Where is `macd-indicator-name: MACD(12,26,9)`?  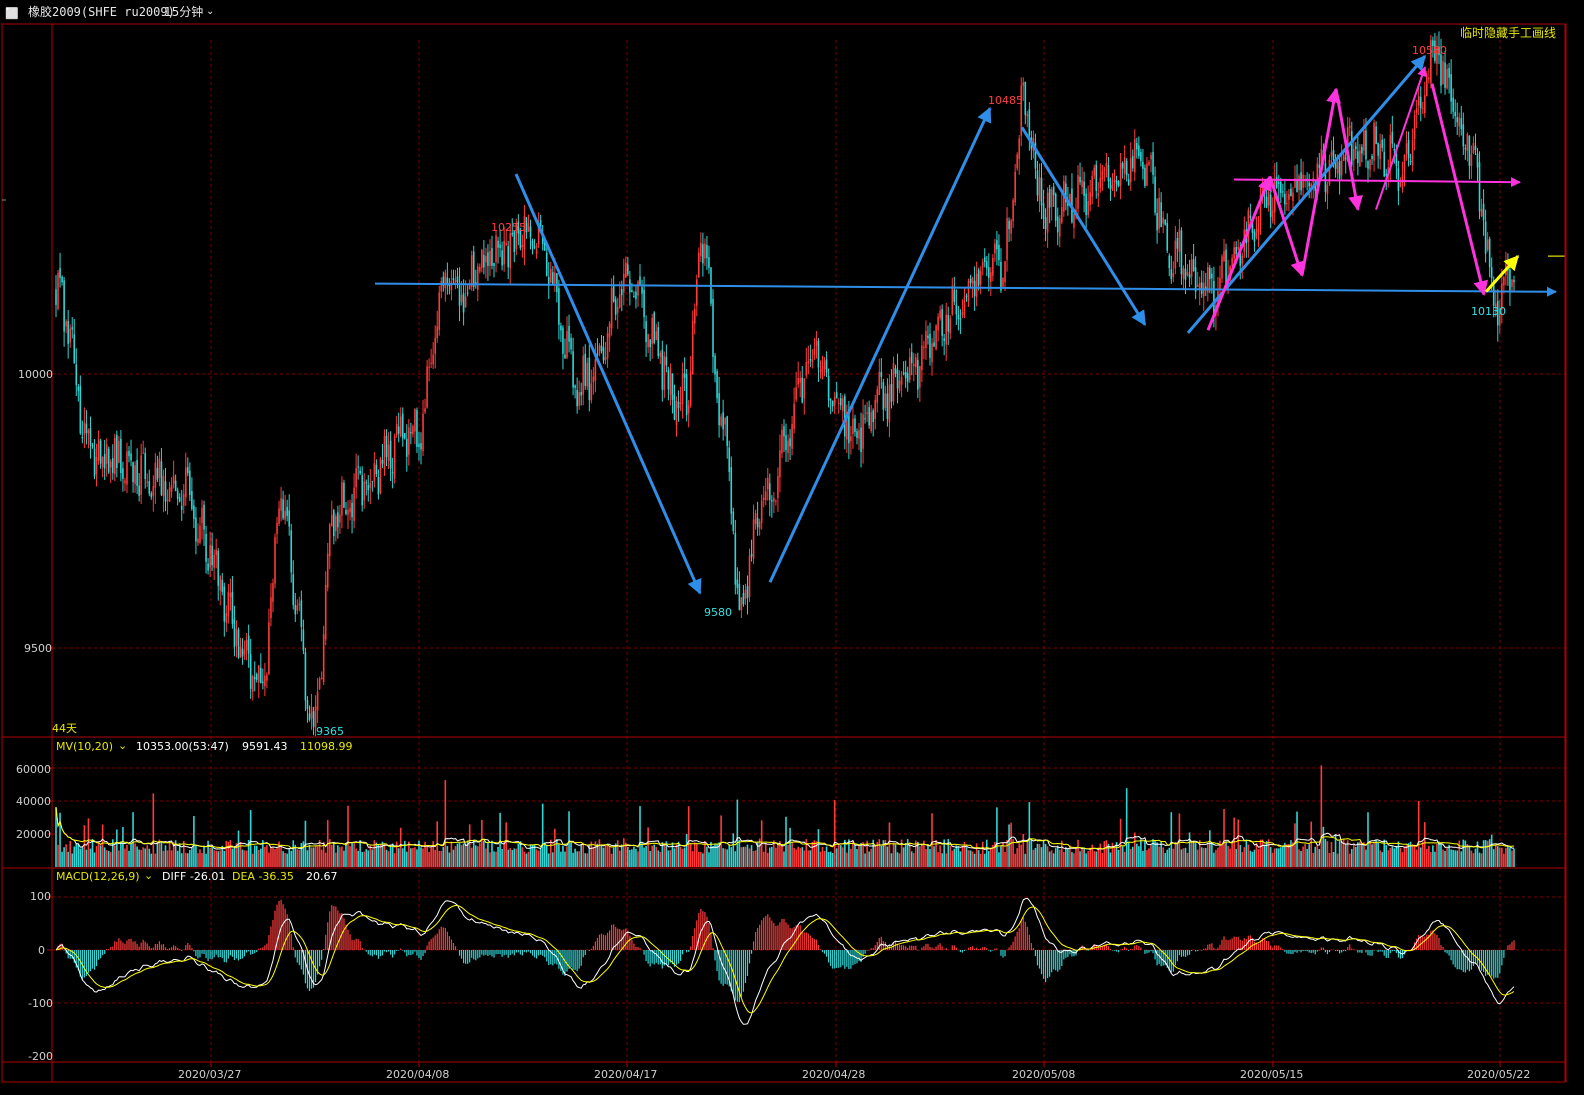
macd-indicator-name: MACD(12,26,9) is located at coordinates (98, 876).